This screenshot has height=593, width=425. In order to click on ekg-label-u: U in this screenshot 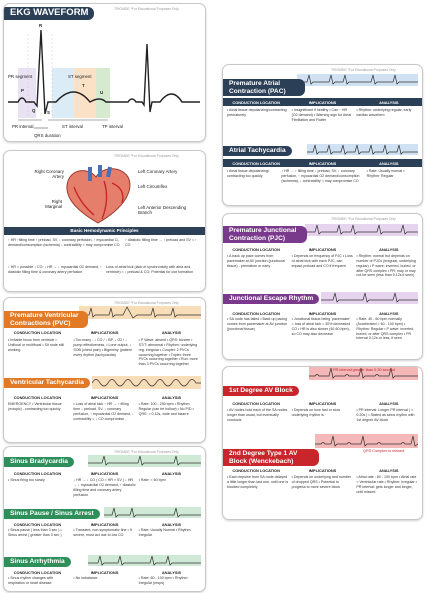, I will do `click(102, 92)`.